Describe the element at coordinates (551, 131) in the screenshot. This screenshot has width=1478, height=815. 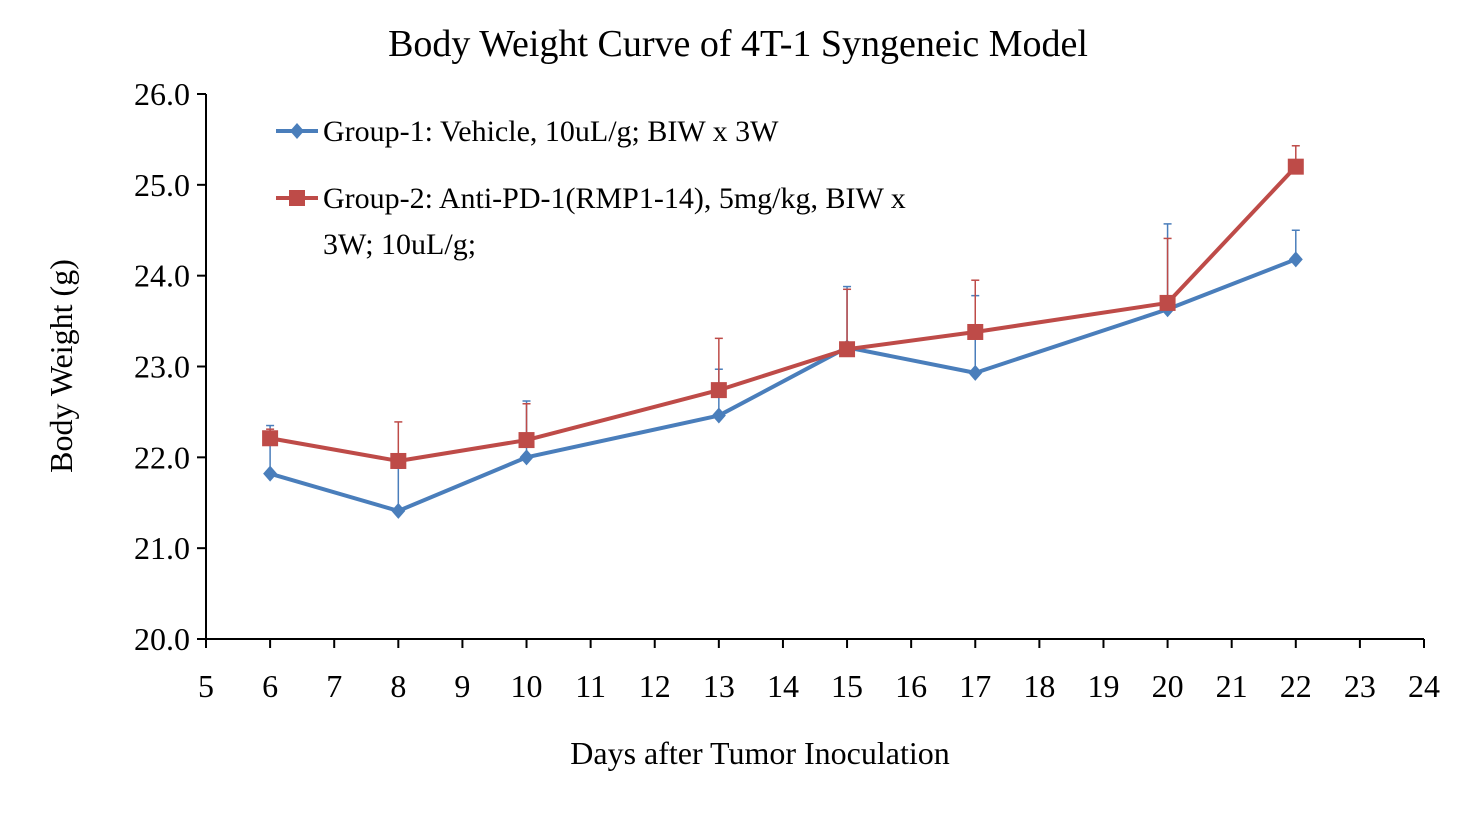
I see `legend-label: Group-1: Vehicle, 10uL/g; BIW x 3W` at that location.